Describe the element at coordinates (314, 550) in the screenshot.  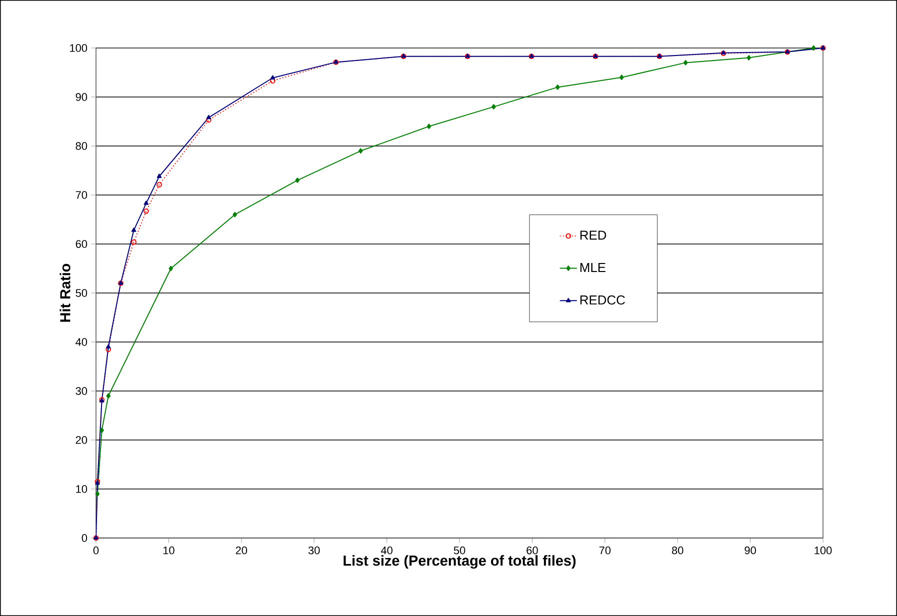
I see `x-tick-label: 30` at that location.